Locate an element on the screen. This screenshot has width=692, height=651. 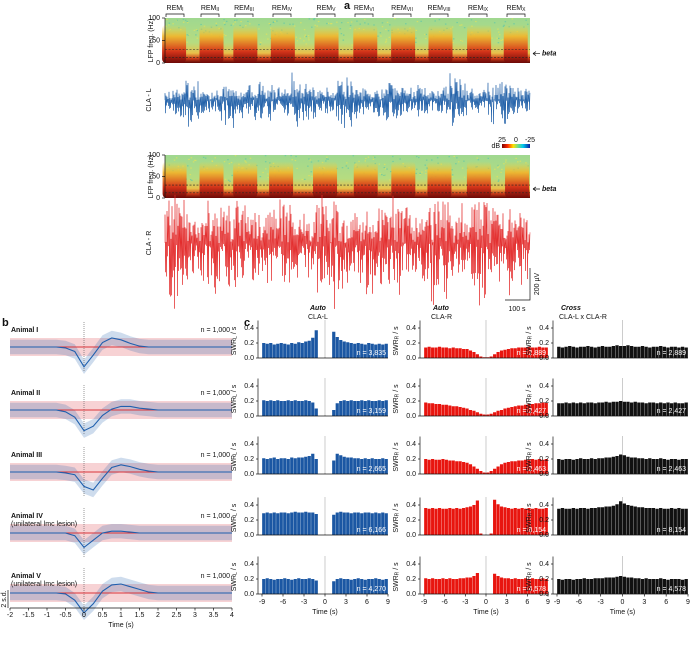
x-tick-label: 9 is located at coordinates (688, 602).